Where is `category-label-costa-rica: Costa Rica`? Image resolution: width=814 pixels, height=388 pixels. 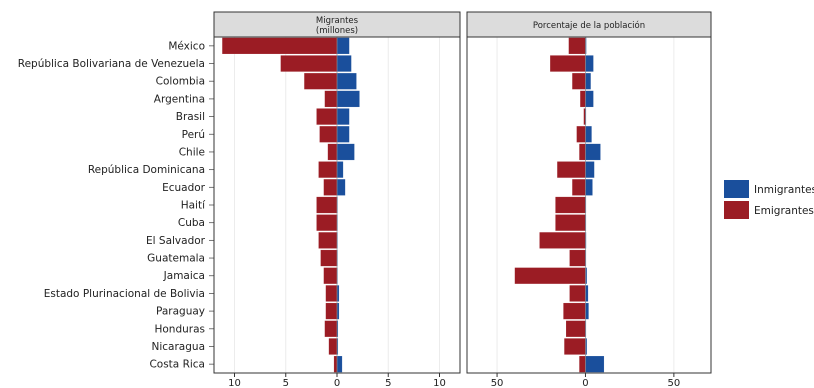 category-label-costa-rica: Costa Rica is located at coordinates (177, 365).